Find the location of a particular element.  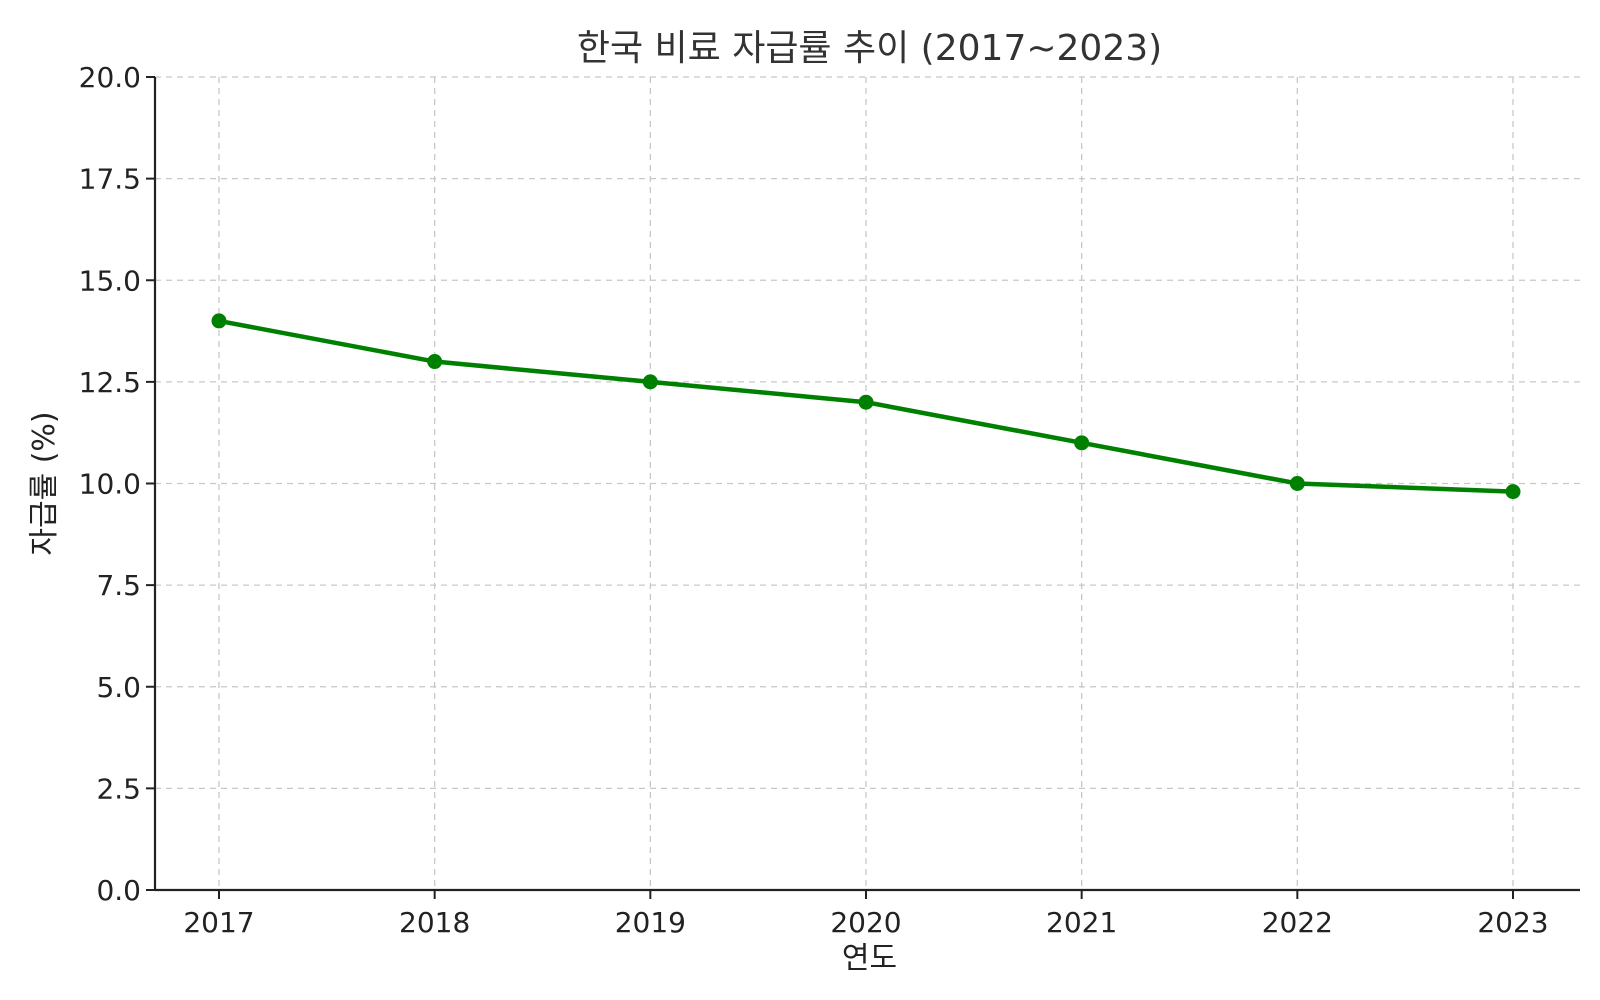

y-tick-label: 5.0 is located at coordinates (118, 687).